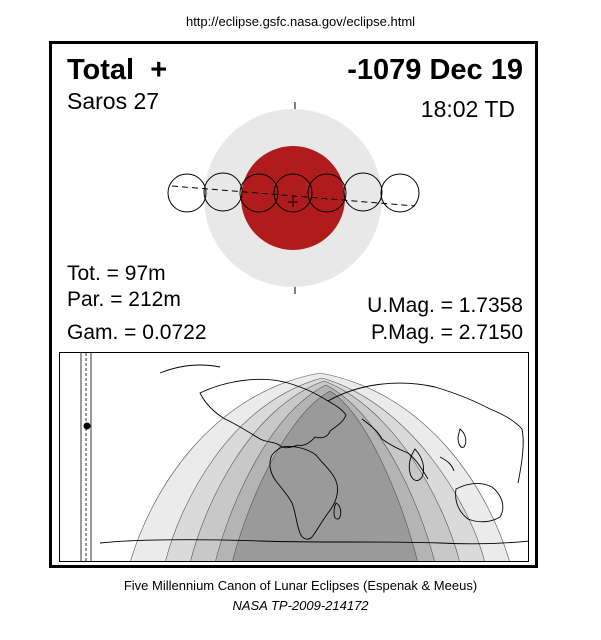 This screenshot has width=601, height=640. I want to click on eclipse-date: -1079 Dec 19, so click(435, 70).